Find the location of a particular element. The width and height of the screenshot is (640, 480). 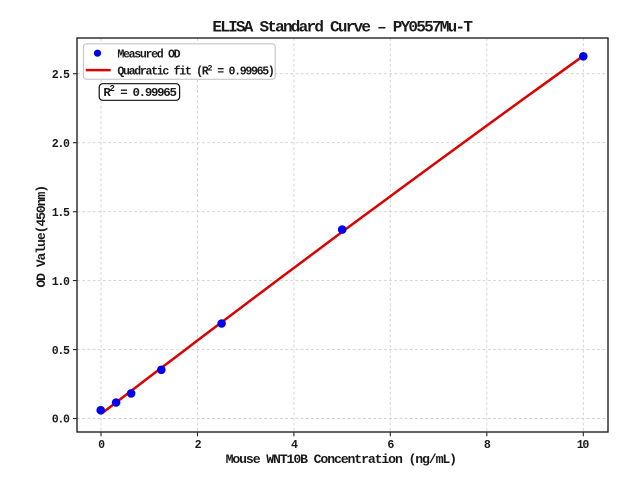

svg-text: 4 is located at coordinates (294, 445).